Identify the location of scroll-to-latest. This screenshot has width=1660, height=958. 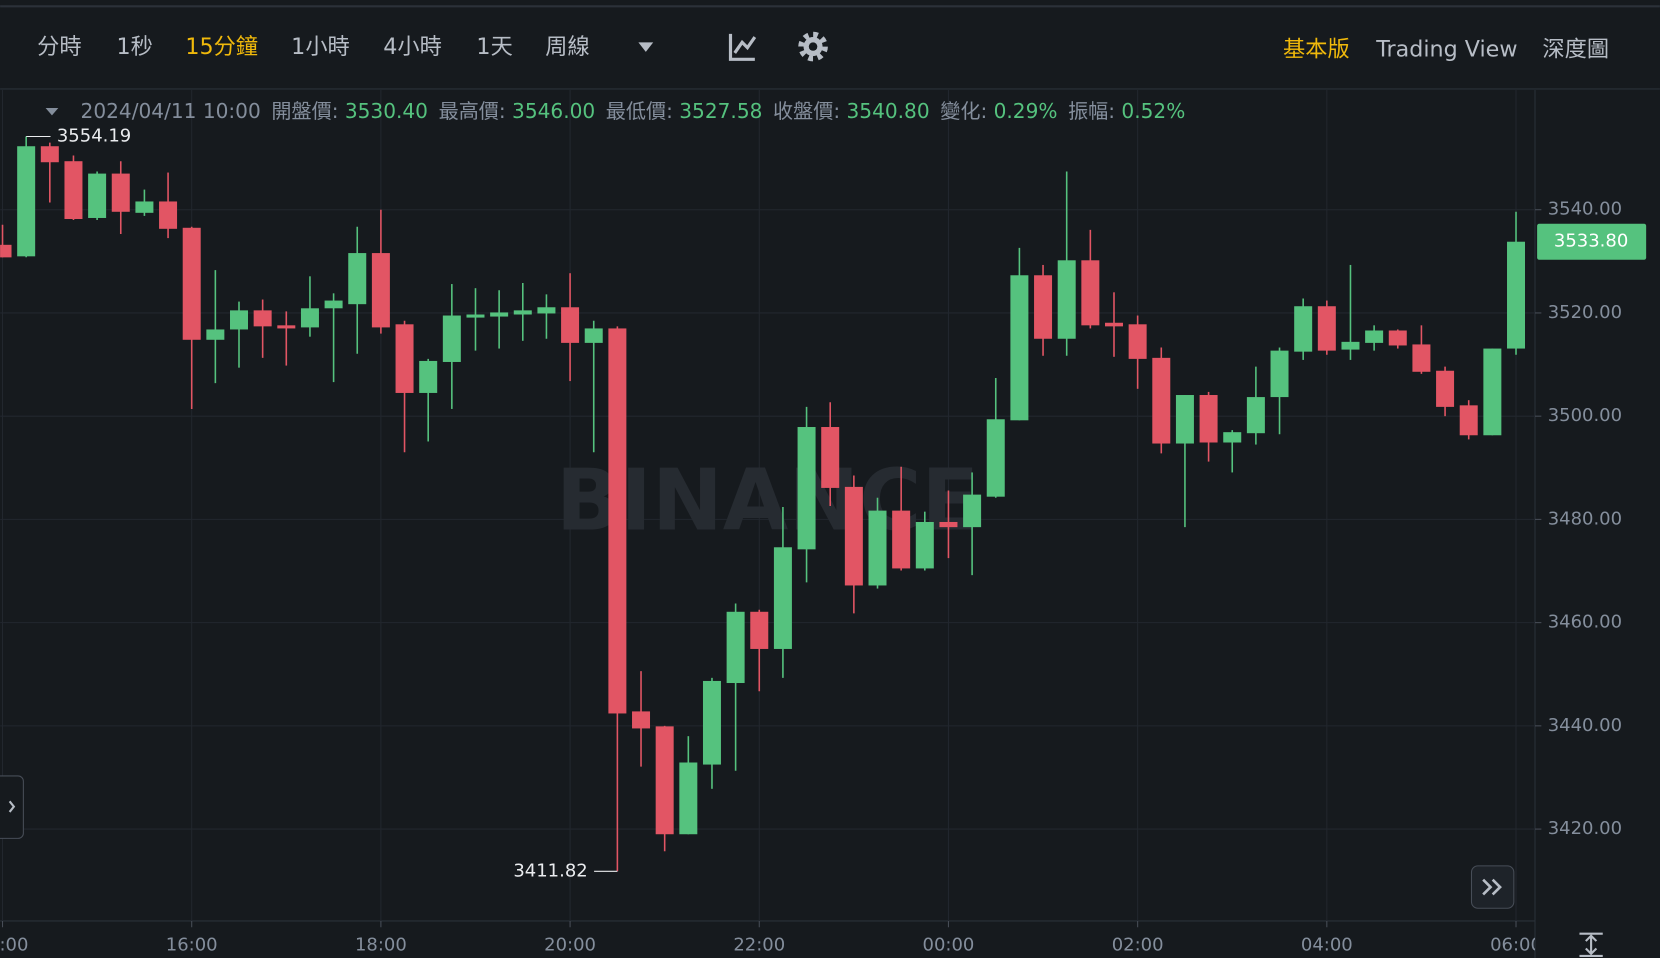
(1492, 887).